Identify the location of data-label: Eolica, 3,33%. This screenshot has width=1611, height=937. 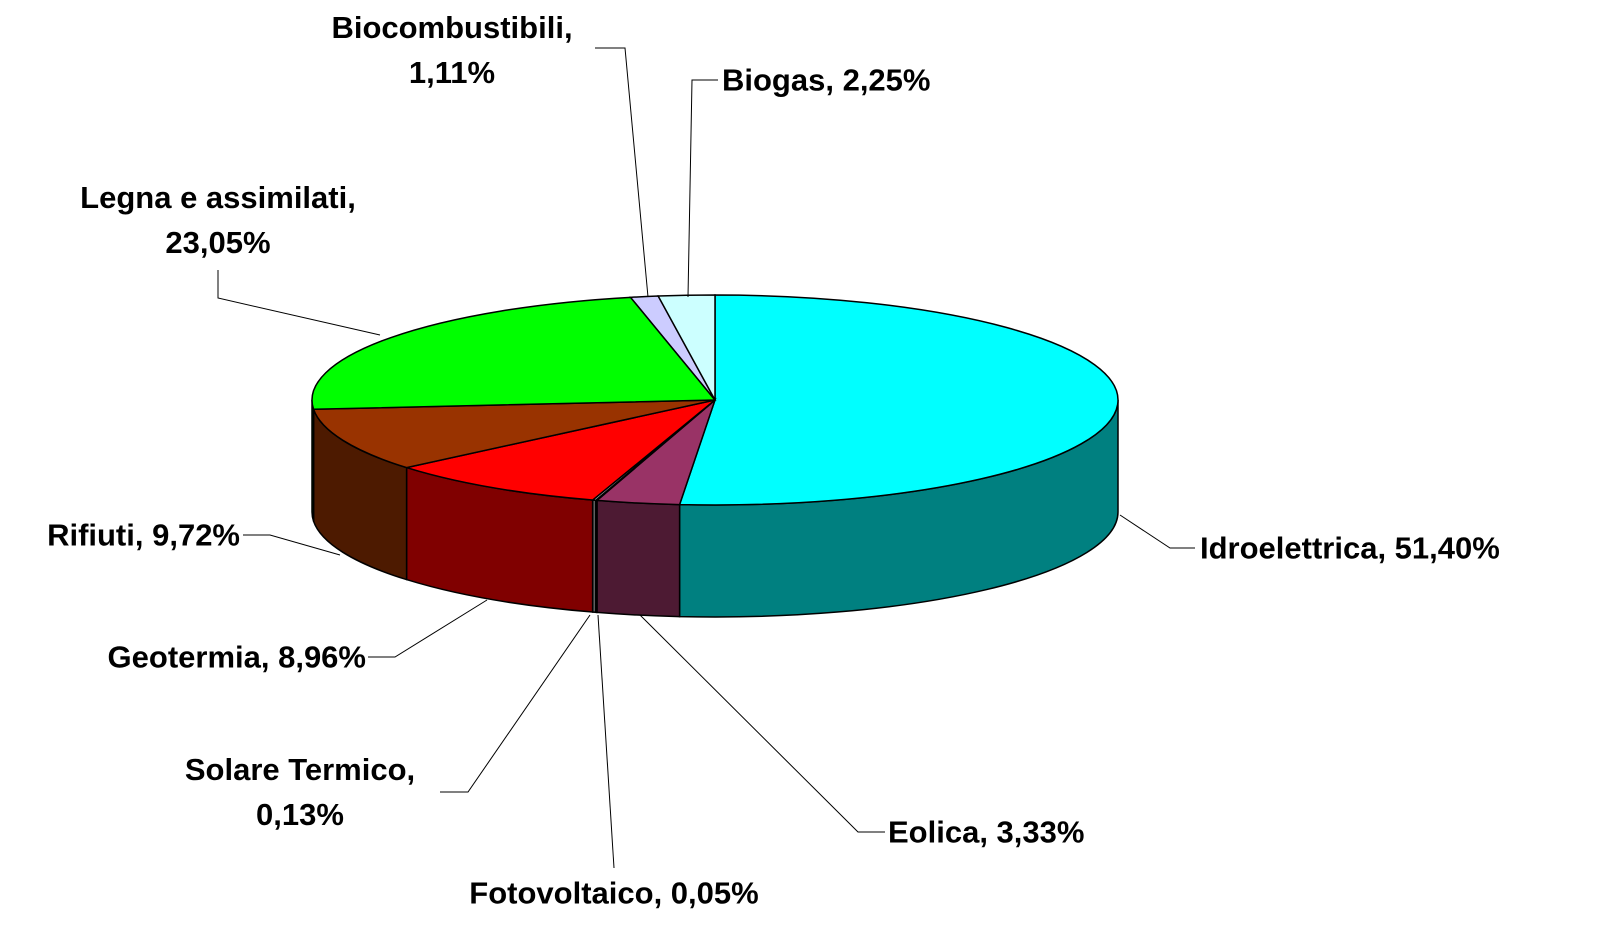
(986, 832).